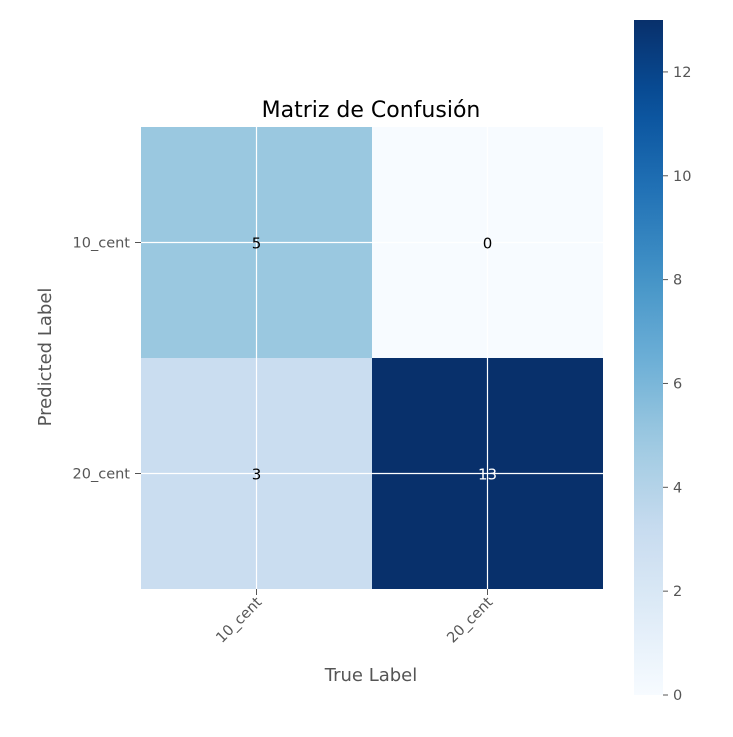 Image resolution: width=733 pixels, height=737 pixels. Describe the element at coordinates (470, 620) in the screenshot. I see `x-tick-label-1: 20_cent` at that location.